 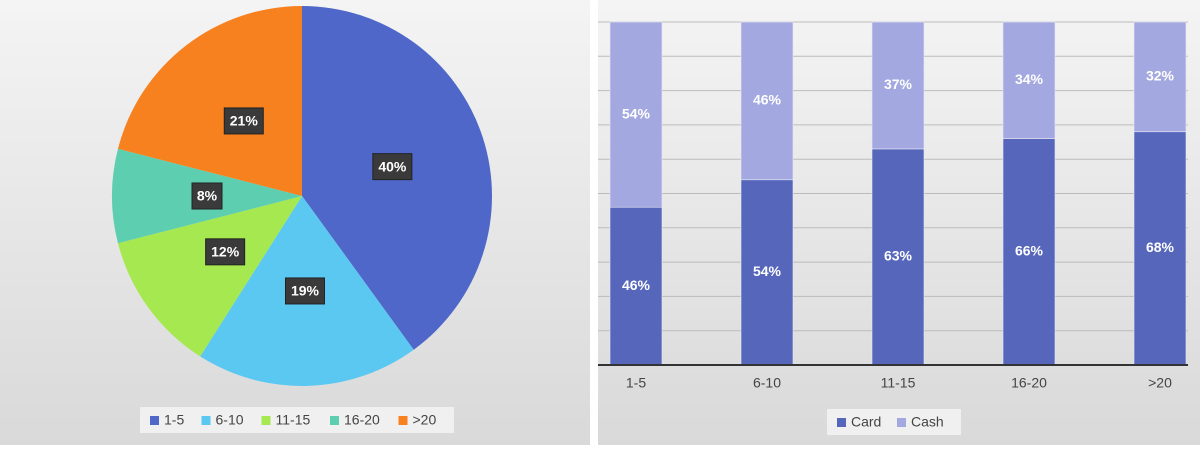 I want to click on legend-label: 16-20, so click(x=362, y=420).